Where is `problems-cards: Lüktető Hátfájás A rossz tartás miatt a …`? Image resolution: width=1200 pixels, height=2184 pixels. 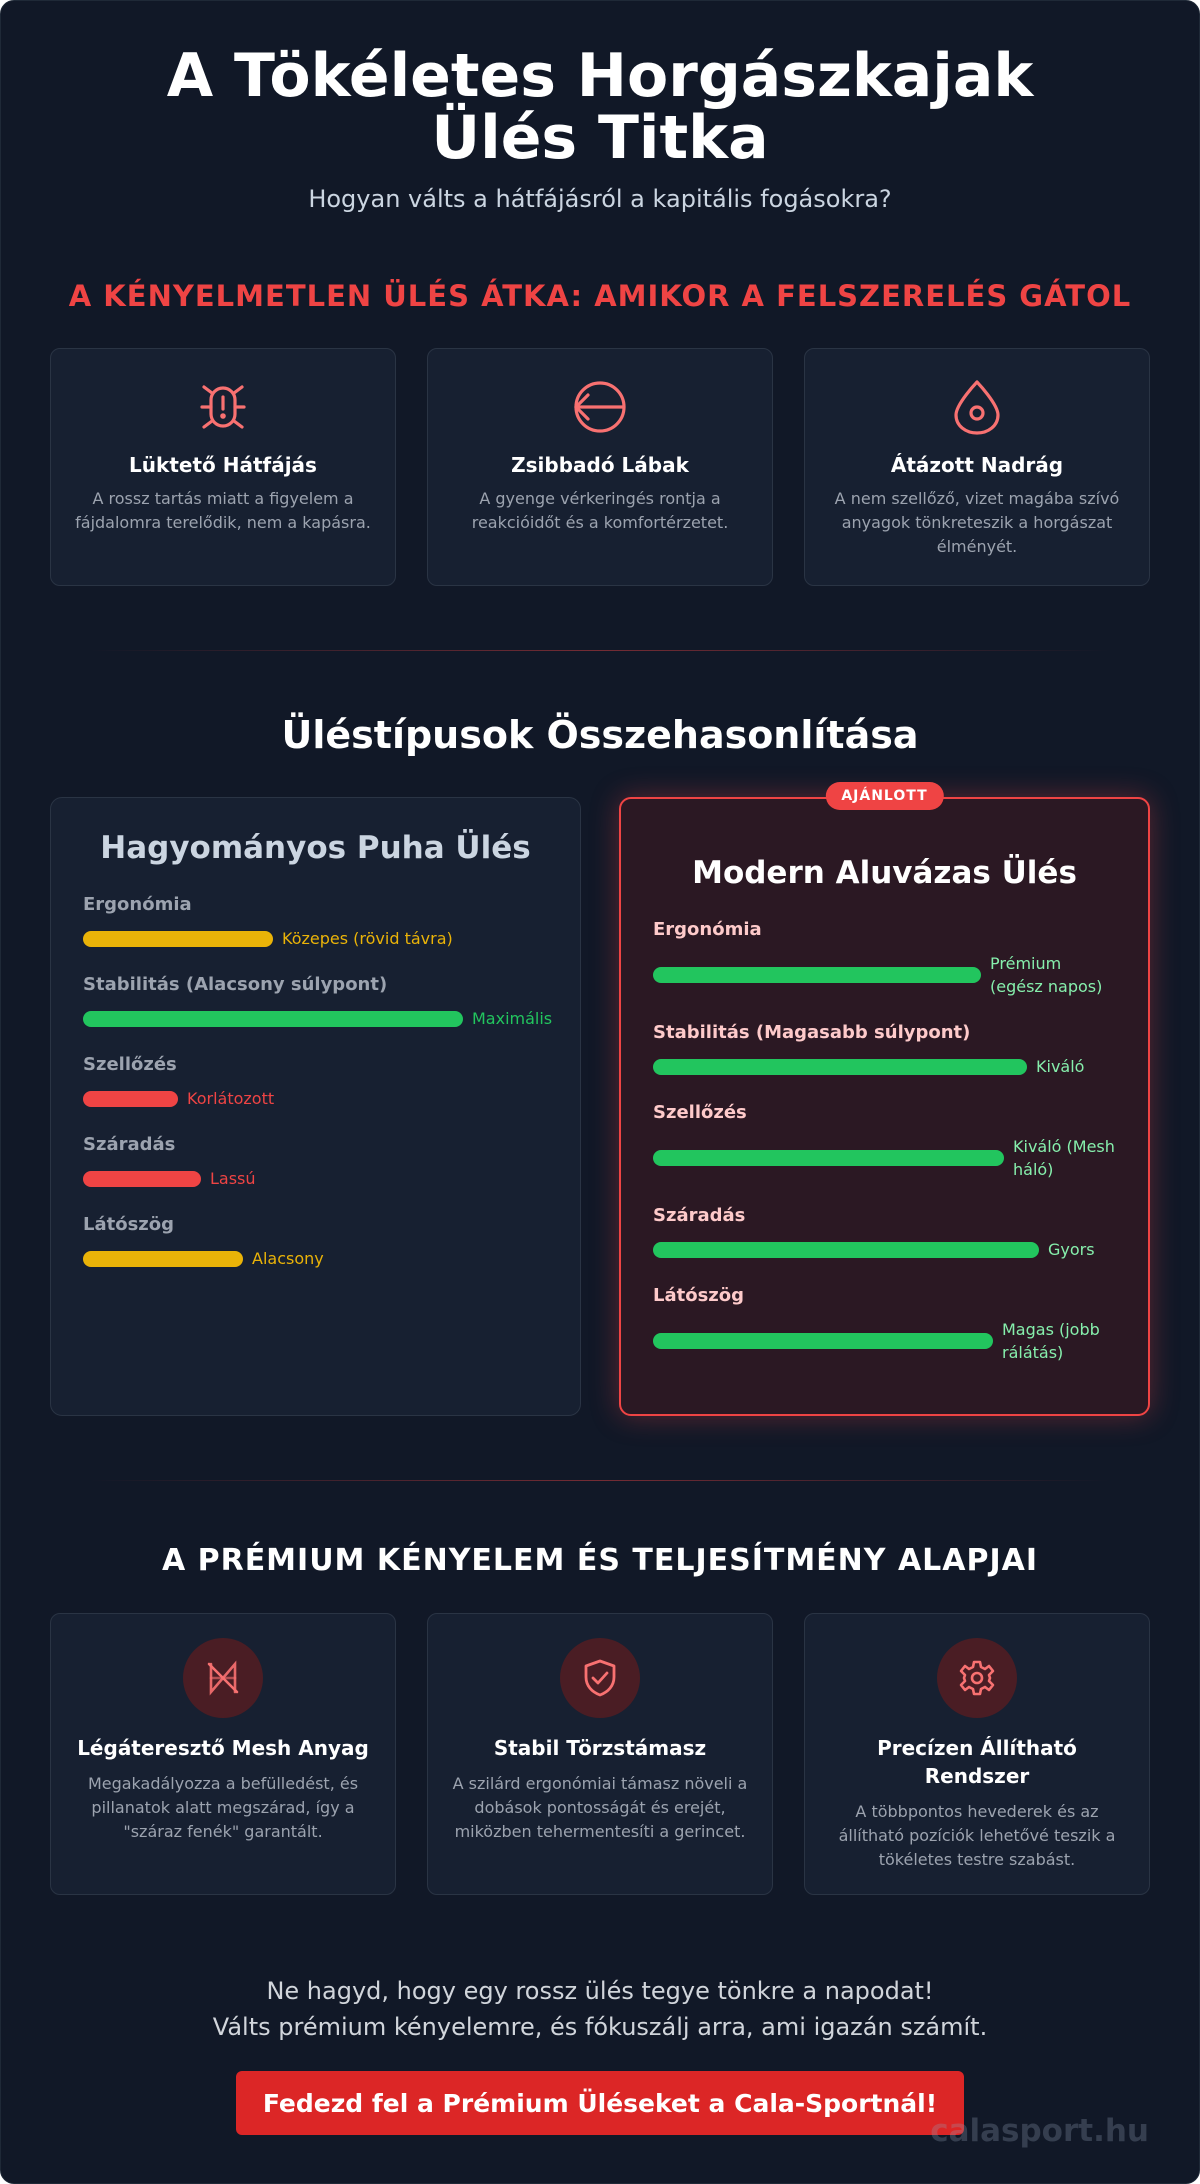 problems-cards: Lüktető Hátfájás A rossz tartás miatt a … is located at coordinates (600, 467).